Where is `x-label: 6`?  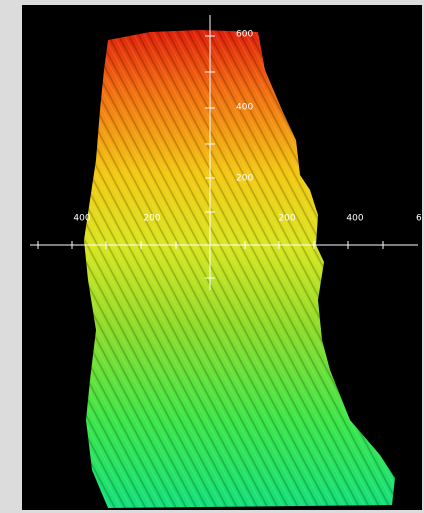
x-label: 6 is located at coordinates (419, 219).